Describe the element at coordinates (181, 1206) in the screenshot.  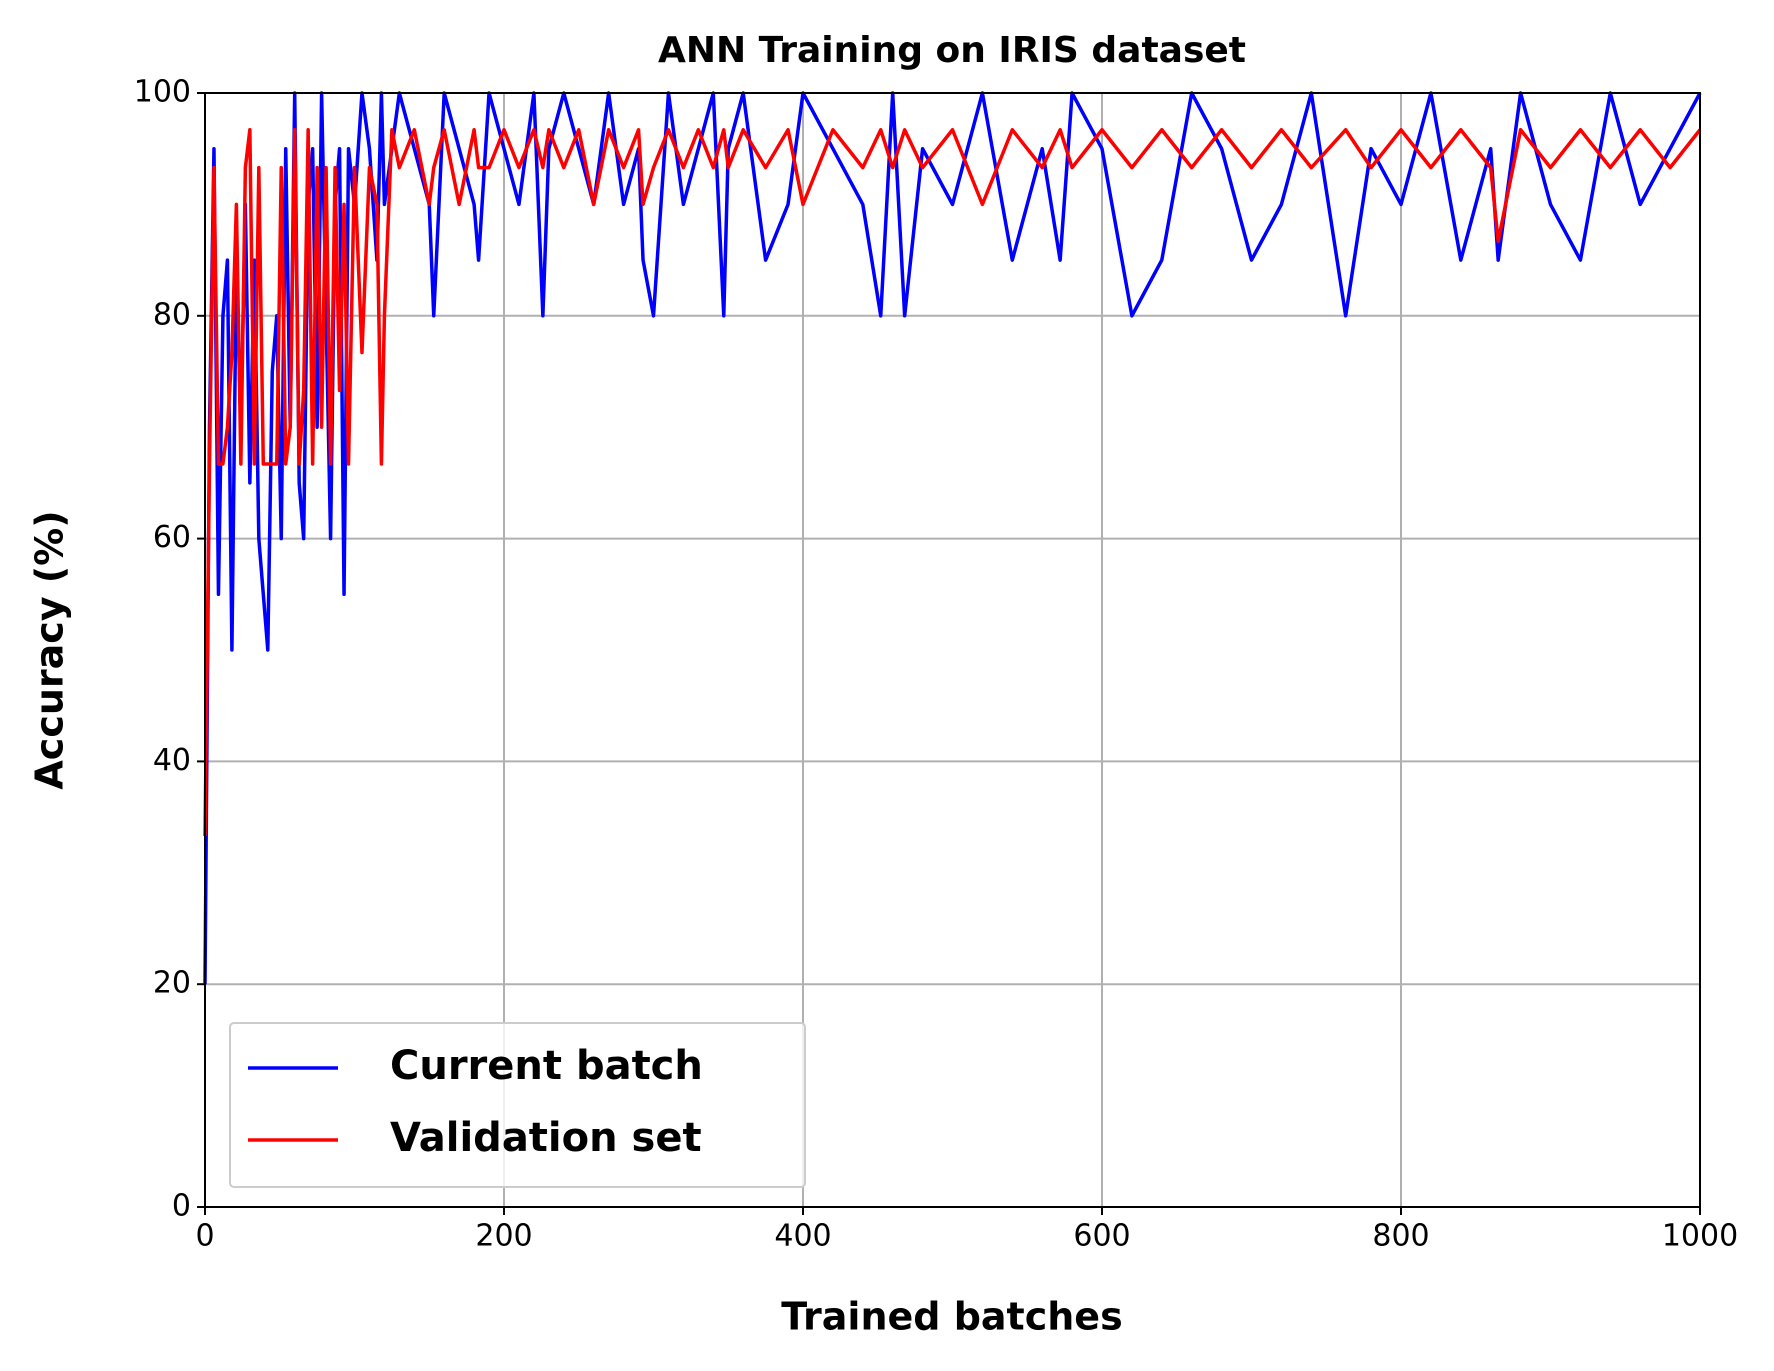
I see `y-tick-label: 0` at that location.